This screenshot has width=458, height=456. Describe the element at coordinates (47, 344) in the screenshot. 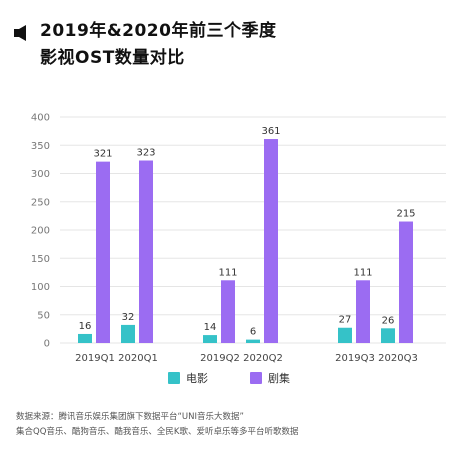

I see `y-tick-label: 0` at that location.